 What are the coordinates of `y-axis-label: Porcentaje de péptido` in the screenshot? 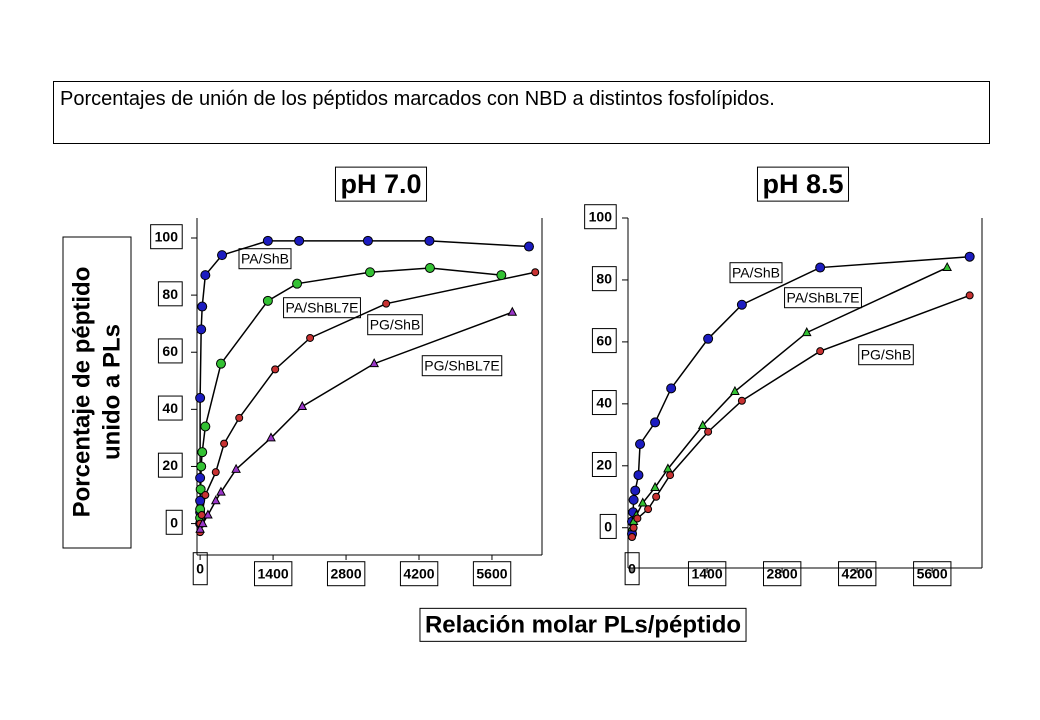 It's located at (81, 392).